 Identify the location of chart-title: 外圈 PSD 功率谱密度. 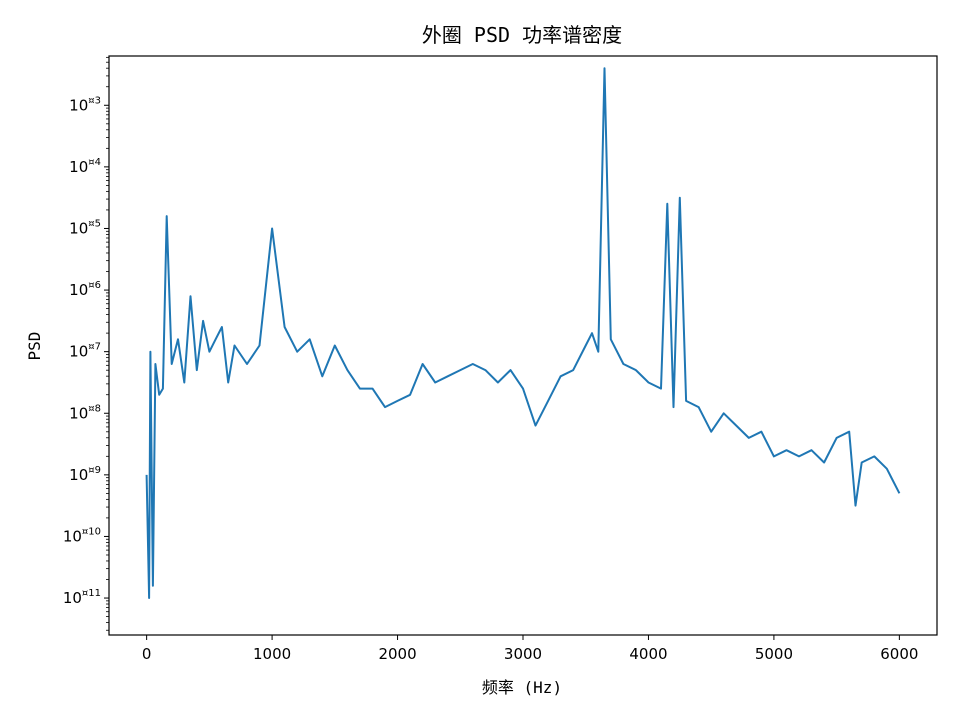
(522, 35).